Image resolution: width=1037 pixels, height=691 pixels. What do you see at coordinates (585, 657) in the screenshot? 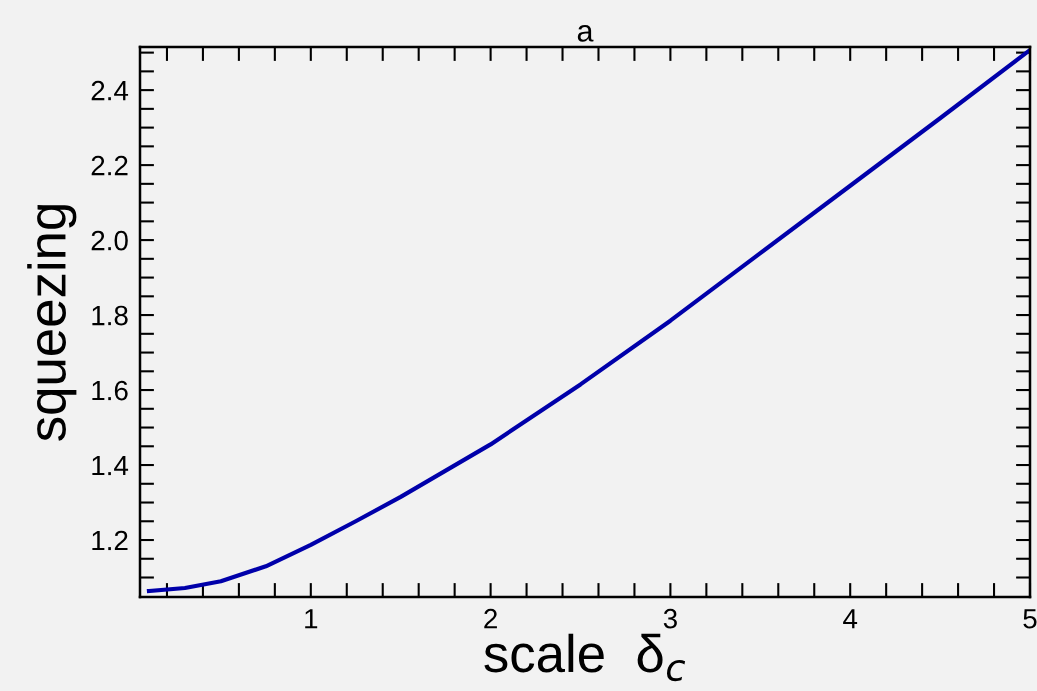
I see `x-axis-title: scale δ$_{c}$` at bounding box center [585, 657].